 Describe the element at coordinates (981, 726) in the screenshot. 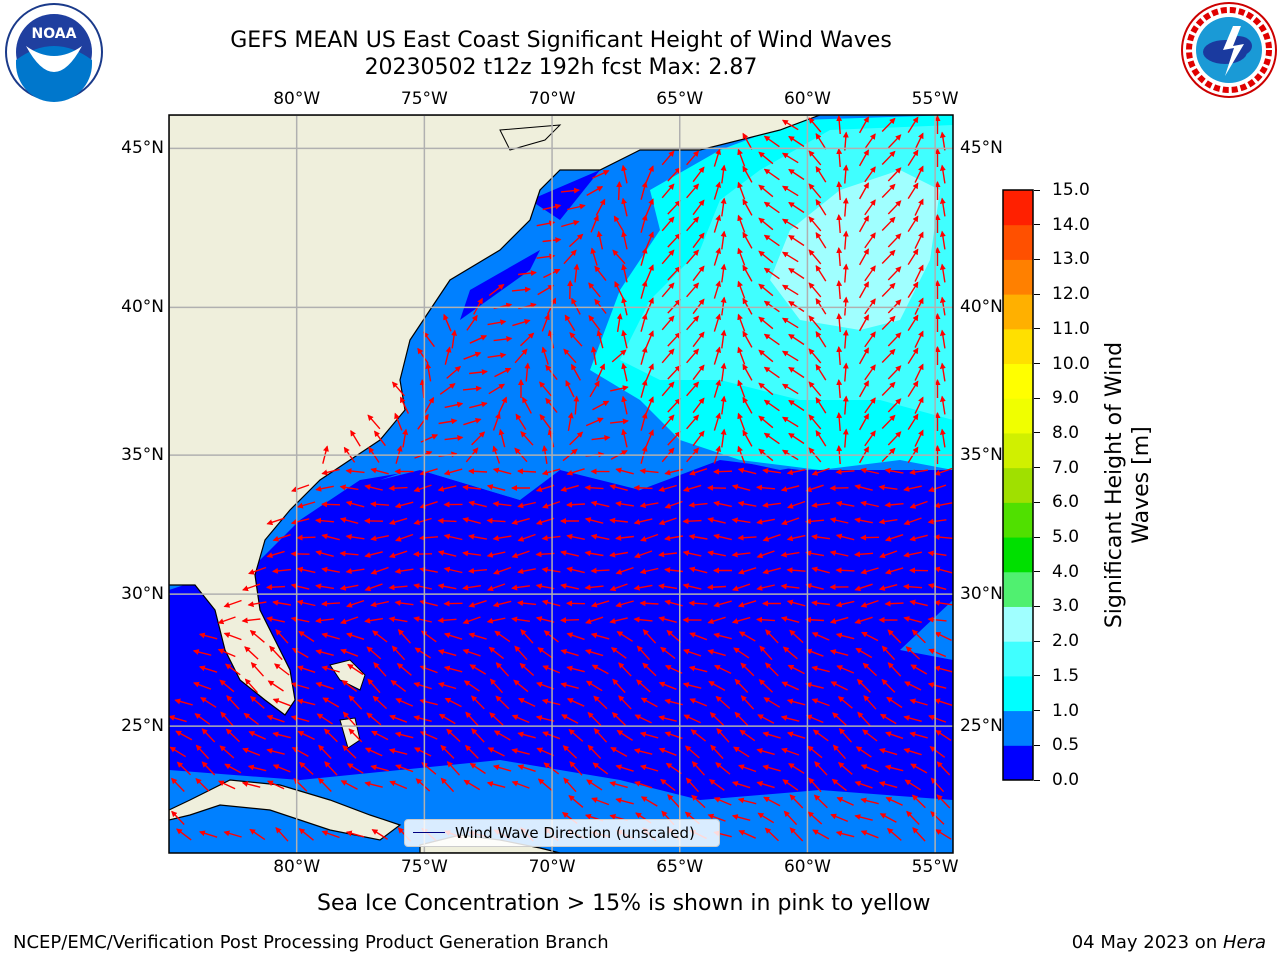

I see `lat-label-right: 25°N` at that location.